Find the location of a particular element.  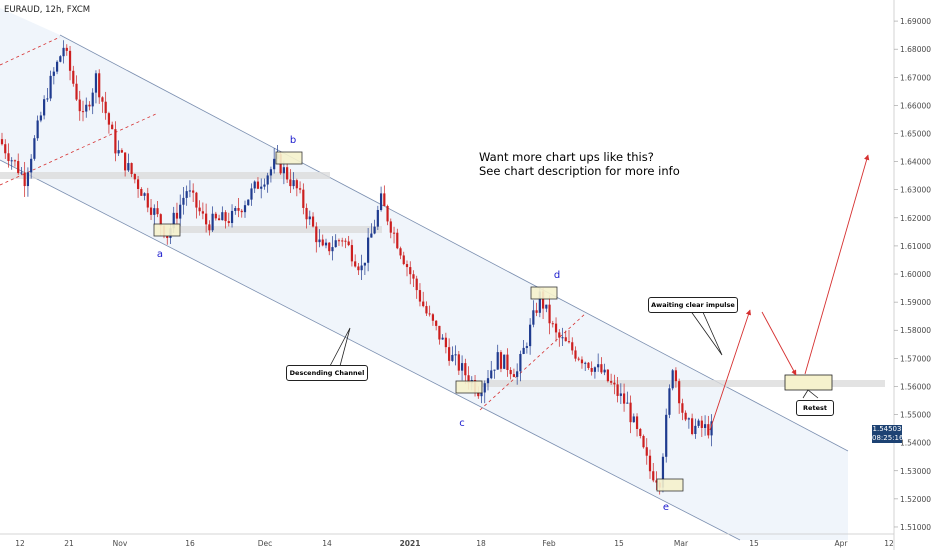

awaiting-callout-pointer is located at coordinates (706, 332).